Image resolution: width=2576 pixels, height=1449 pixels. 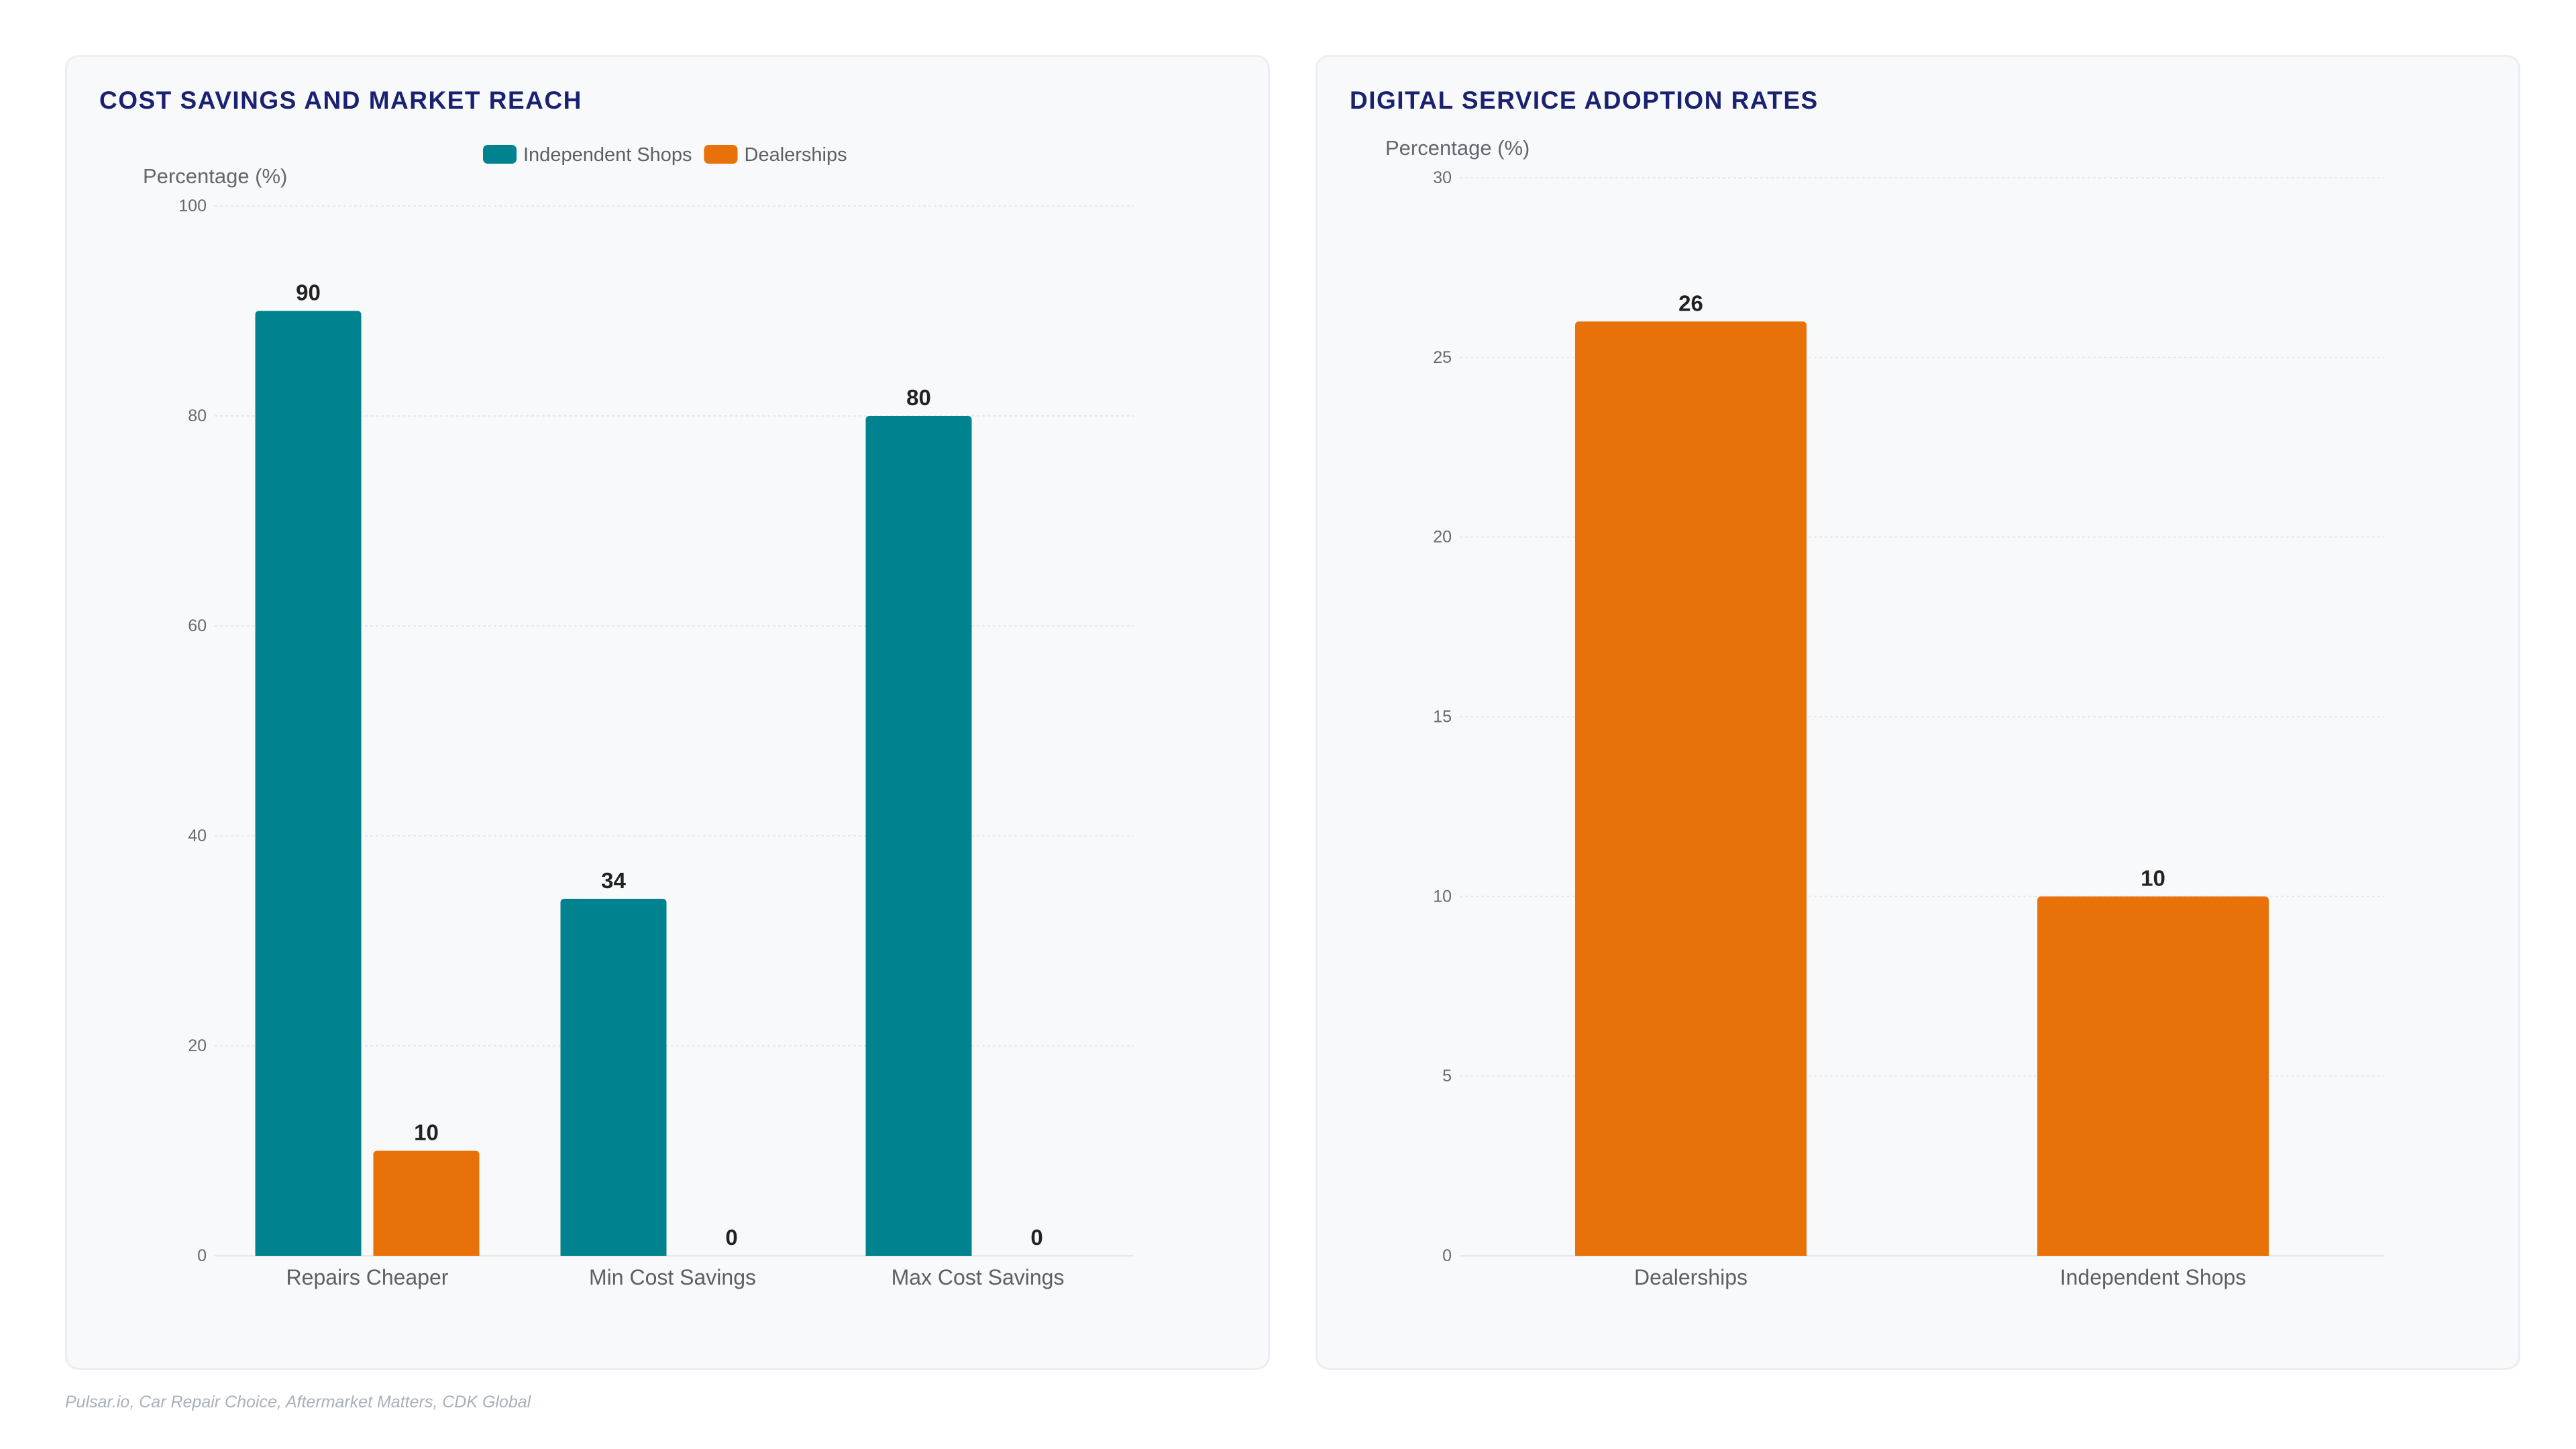 I want to click on data-label: 90, so click(x=308, y=292).